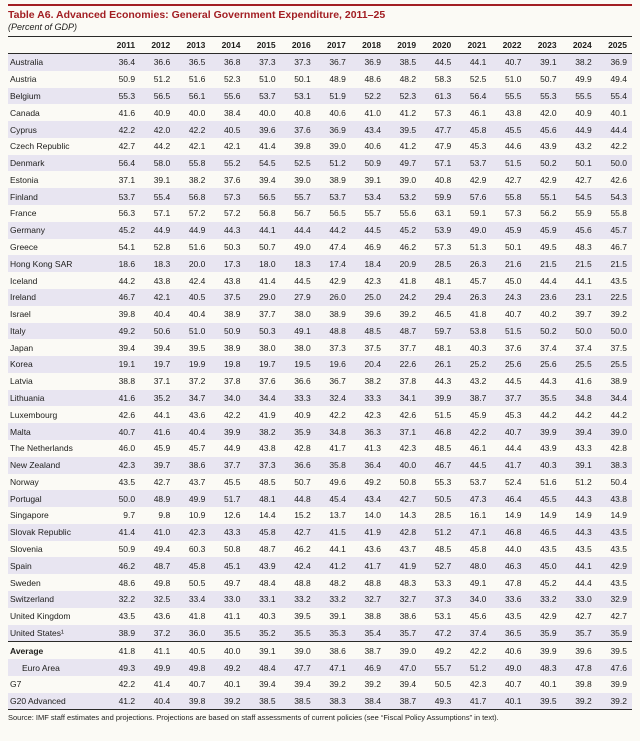 The height and width of the screenshot is (741, 640). I want to click on data-cell: 45.7, so click(478, 280).